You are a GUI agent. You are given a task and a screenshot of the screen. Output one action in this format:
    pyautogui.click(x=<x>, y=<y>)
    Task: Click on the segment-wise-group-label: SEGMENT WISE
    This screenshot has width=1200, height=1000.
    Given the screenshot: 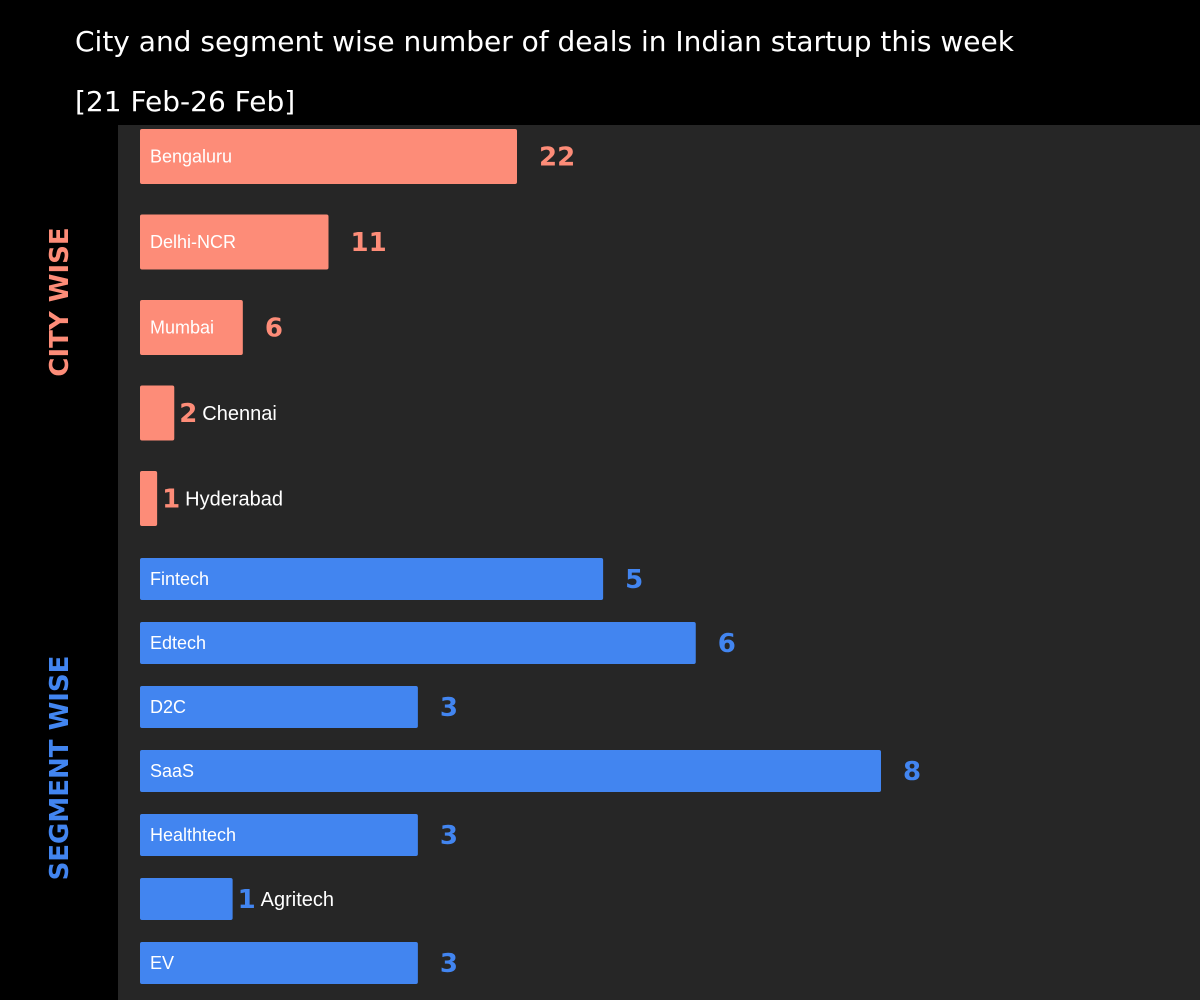 What is the action you would take?
    pyautogui.click(x=60, y=768)
    